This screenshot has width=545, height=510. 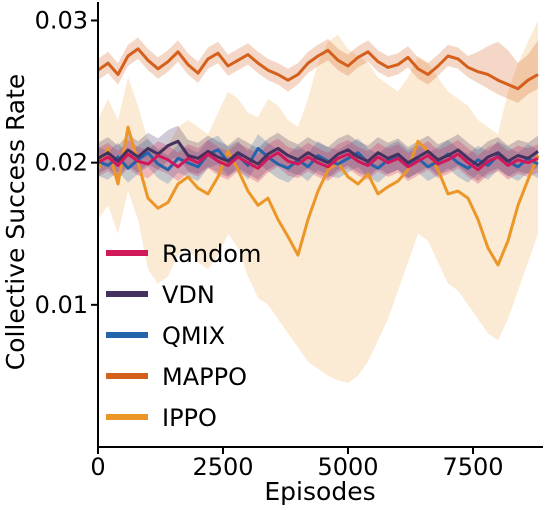 I want to click on band-vdn, so click(x=318, y=153).